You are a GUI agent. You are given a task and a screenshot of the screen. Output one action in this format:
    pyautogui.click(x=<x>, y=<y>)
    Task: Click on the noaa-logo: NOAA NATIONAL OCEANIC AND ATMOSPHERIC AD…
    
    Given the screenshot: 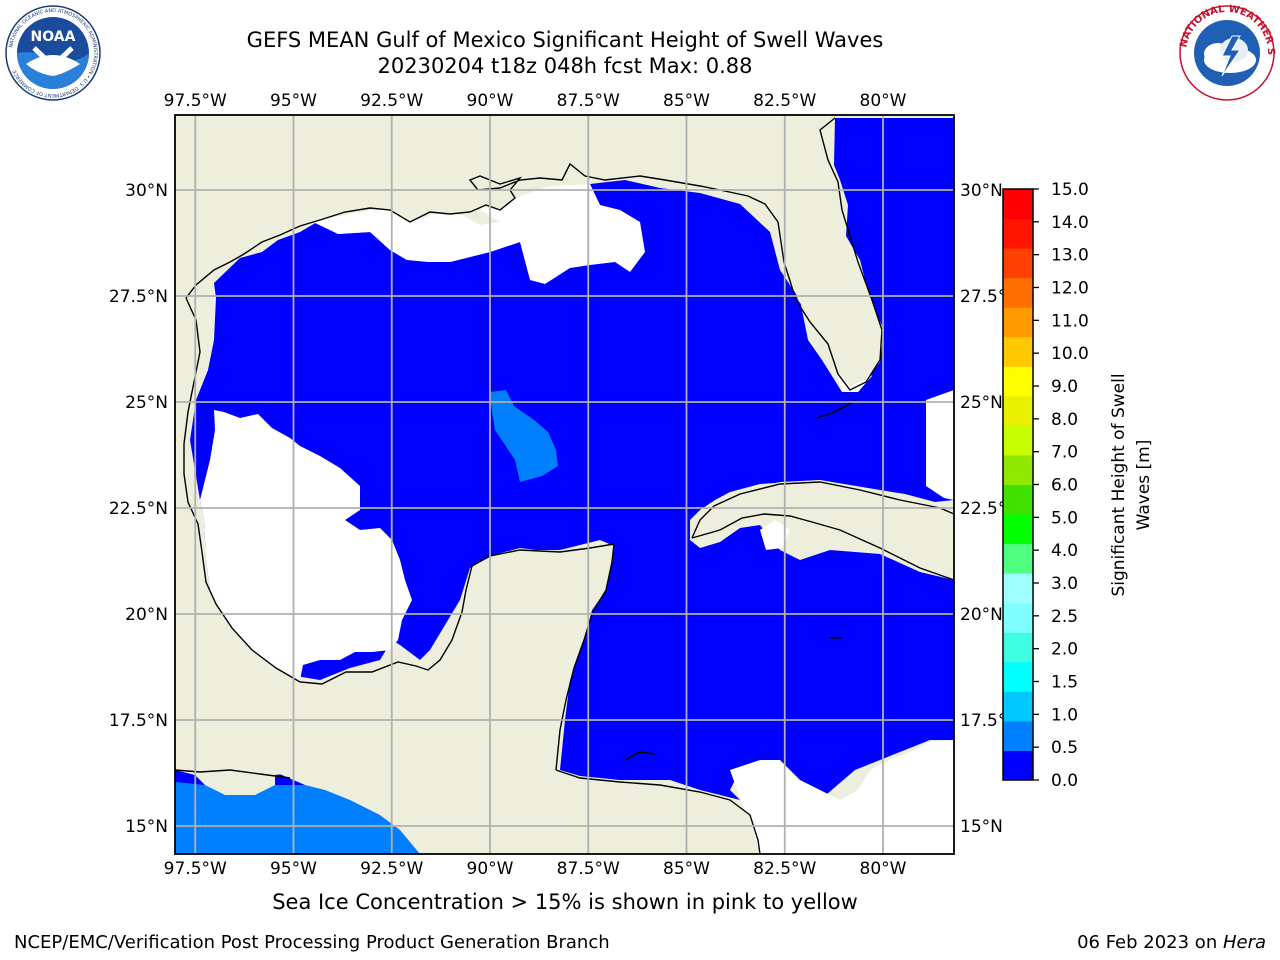 What is the action you would take?
    pyautogui.click(x=53, y=53)
    